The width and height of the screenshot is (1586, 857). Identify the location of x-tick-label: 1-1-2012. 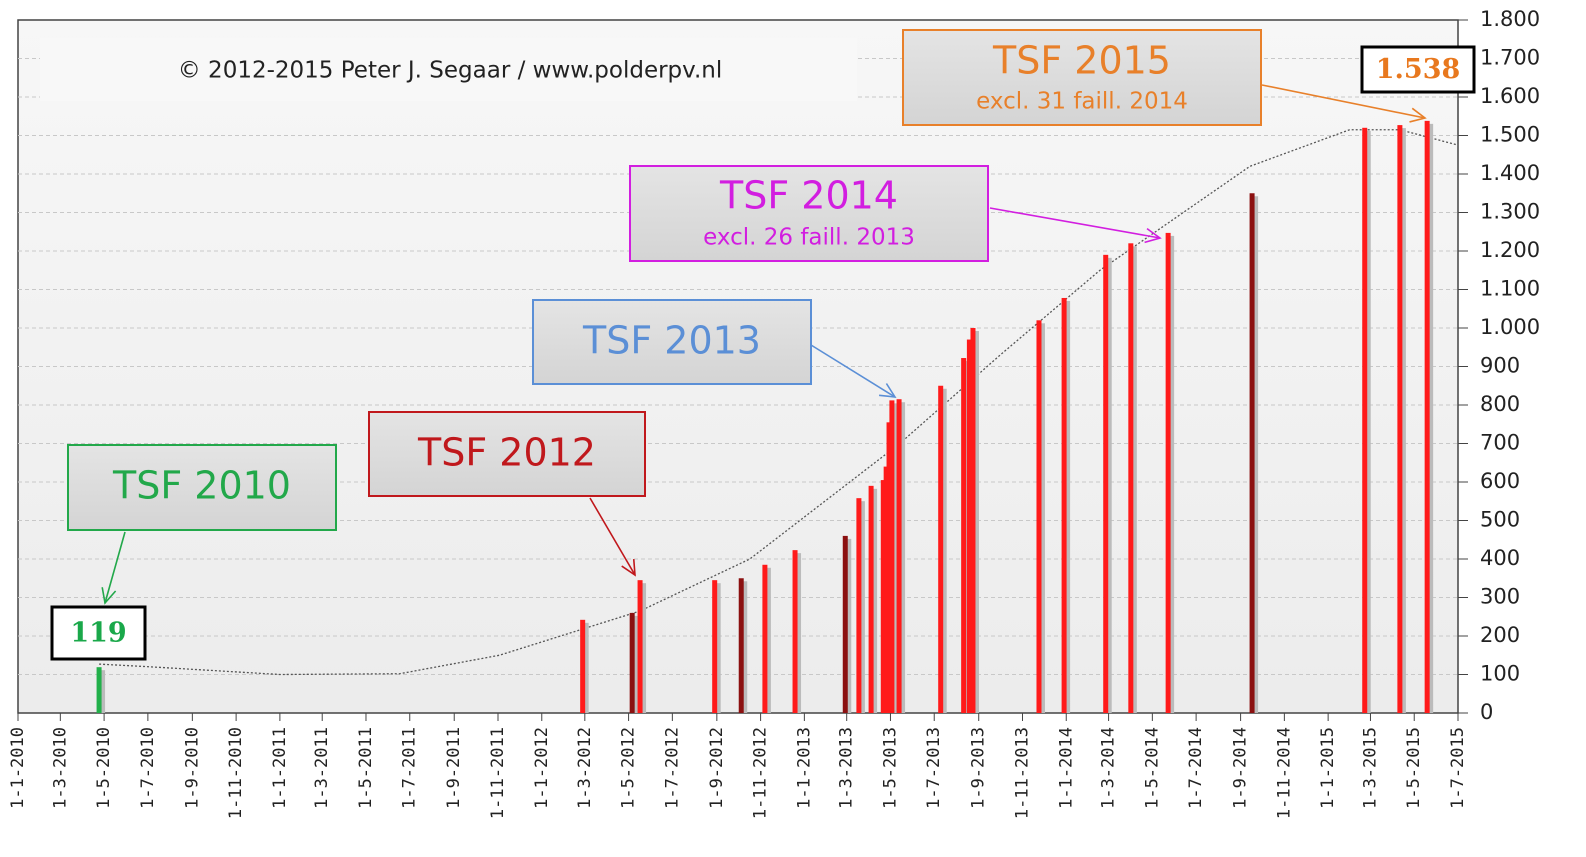
(542, 768).